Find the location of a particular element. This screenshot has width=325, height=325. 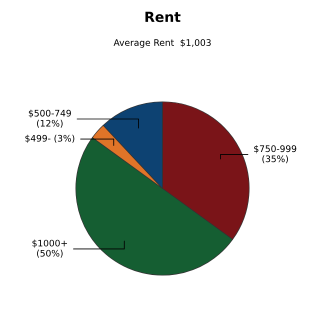

slice-label: $1000+ is located at coordinates (50, 244).